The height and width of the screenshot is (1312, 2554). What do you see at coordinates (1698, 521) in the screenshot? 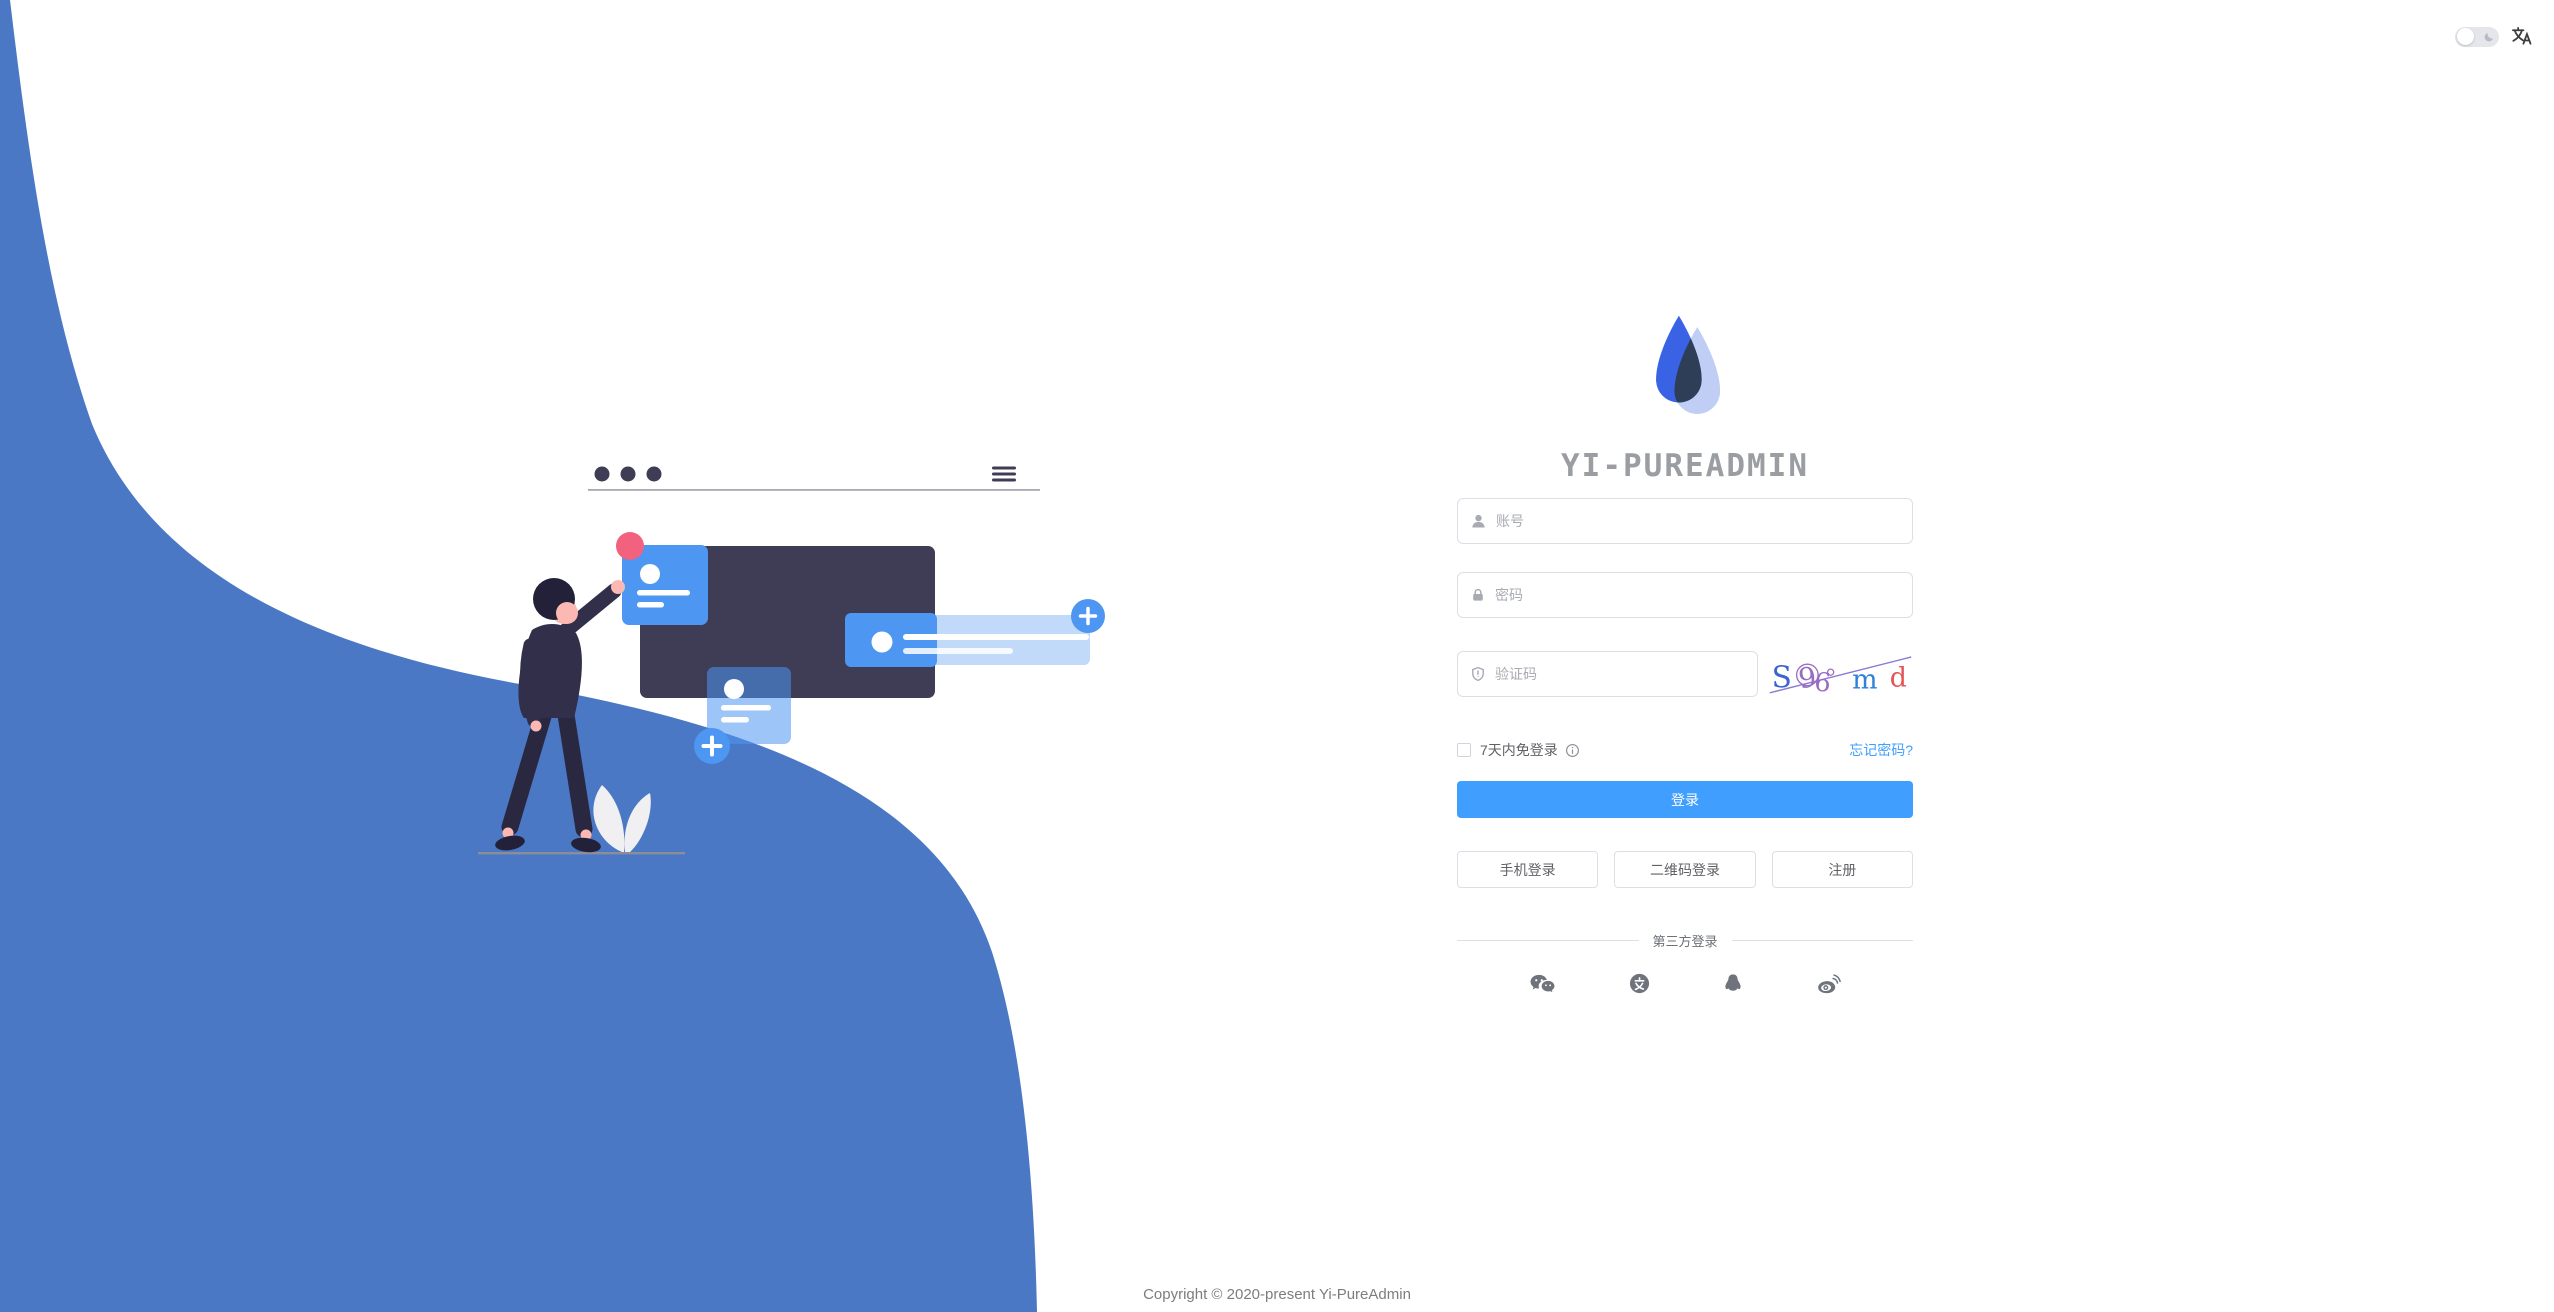
I see `account-input` at bounding box center [1698, 521].